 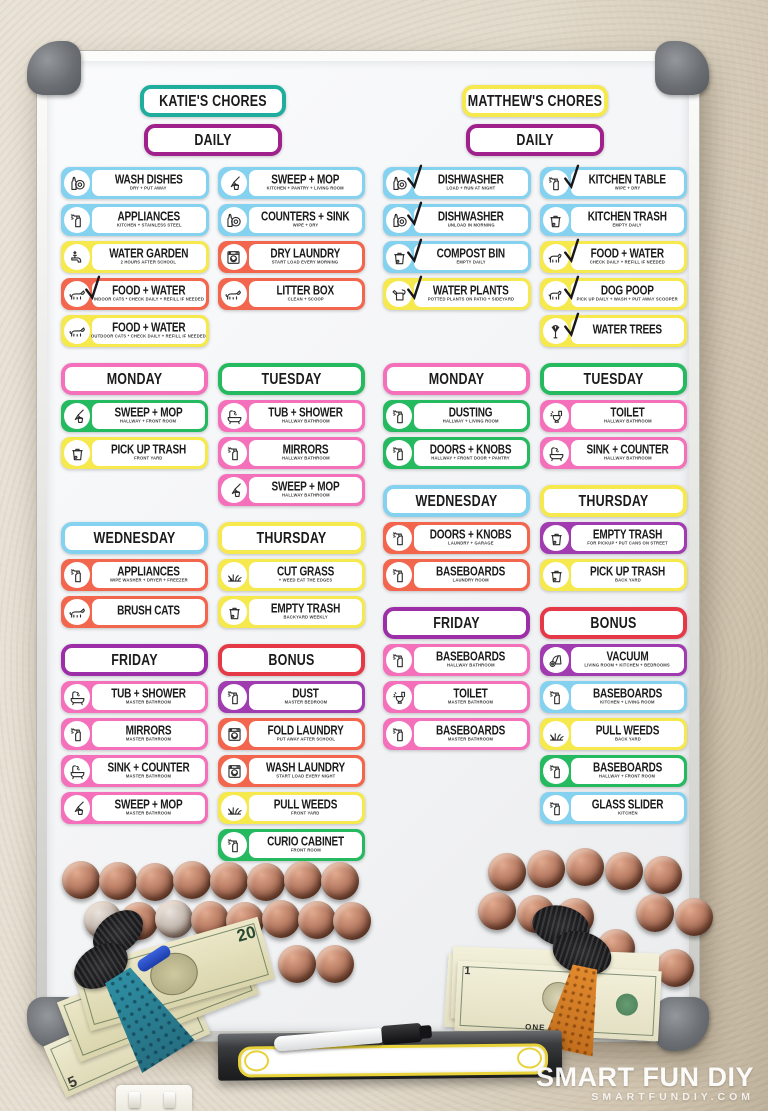 What do you see at coordinates (213, 101) in the screenshot?
I see `title-magnet-katie: KATIE'S CHORES` at bounding box center [213, 101].